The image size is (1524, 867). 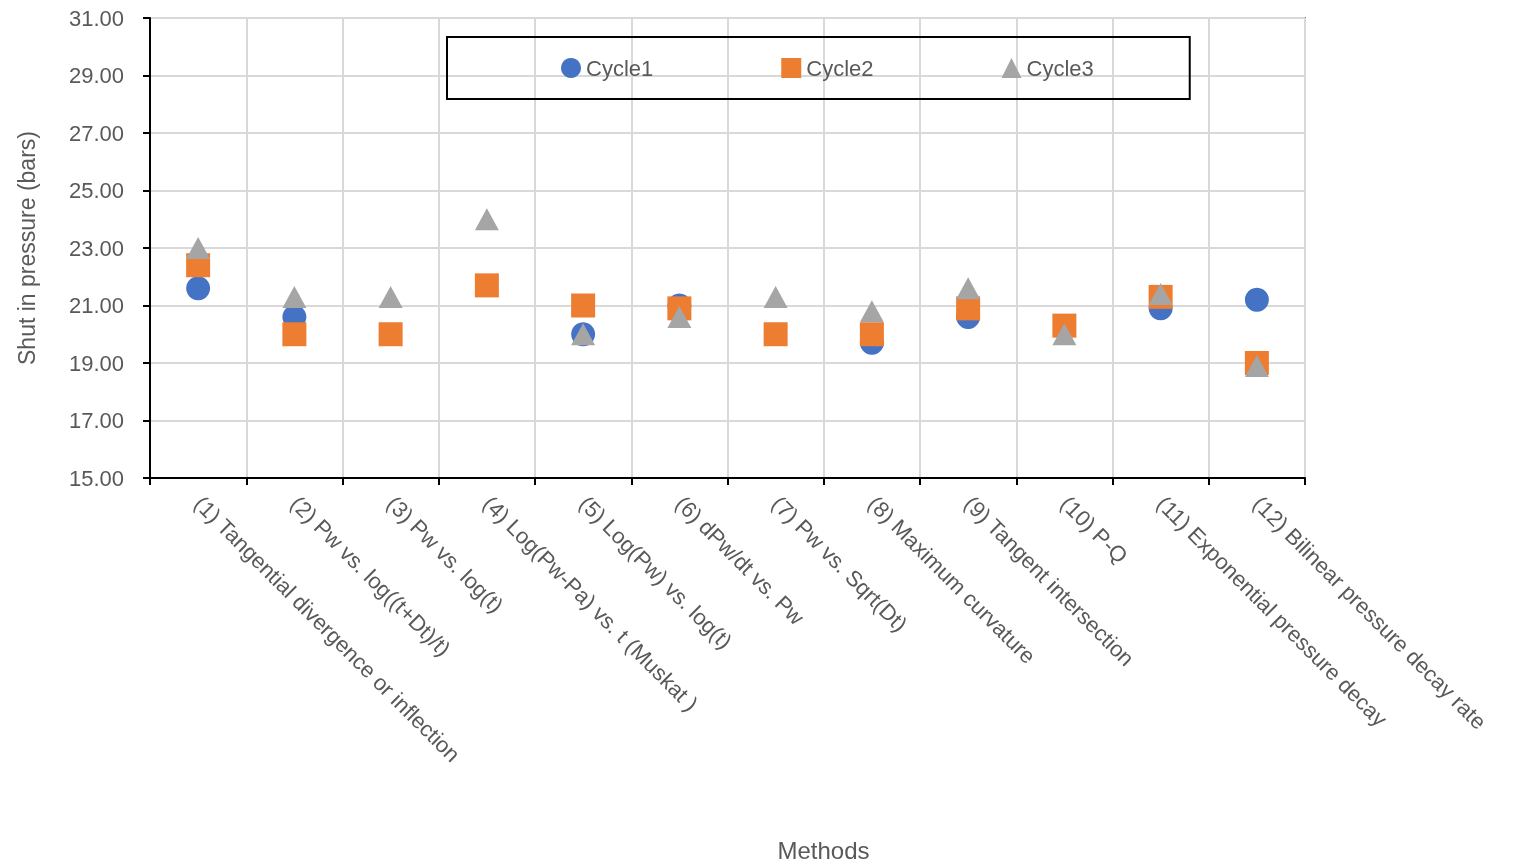 What do you see at coordinates (96, 133) in the screenshot?
I see `y-tick-label: 27.00` at bounding box center [96, 133].